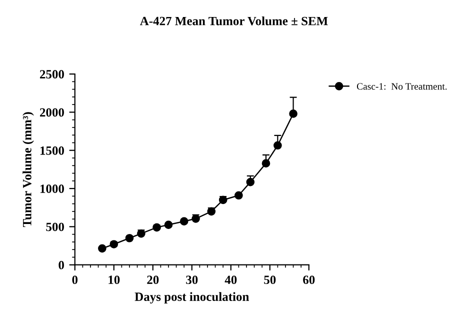 This screenshot has width=468, height=329. What do you see at coordinates (230, 280) in the screenshot?
I see `x-tick-label: 40` at bounding box center [230, 280].